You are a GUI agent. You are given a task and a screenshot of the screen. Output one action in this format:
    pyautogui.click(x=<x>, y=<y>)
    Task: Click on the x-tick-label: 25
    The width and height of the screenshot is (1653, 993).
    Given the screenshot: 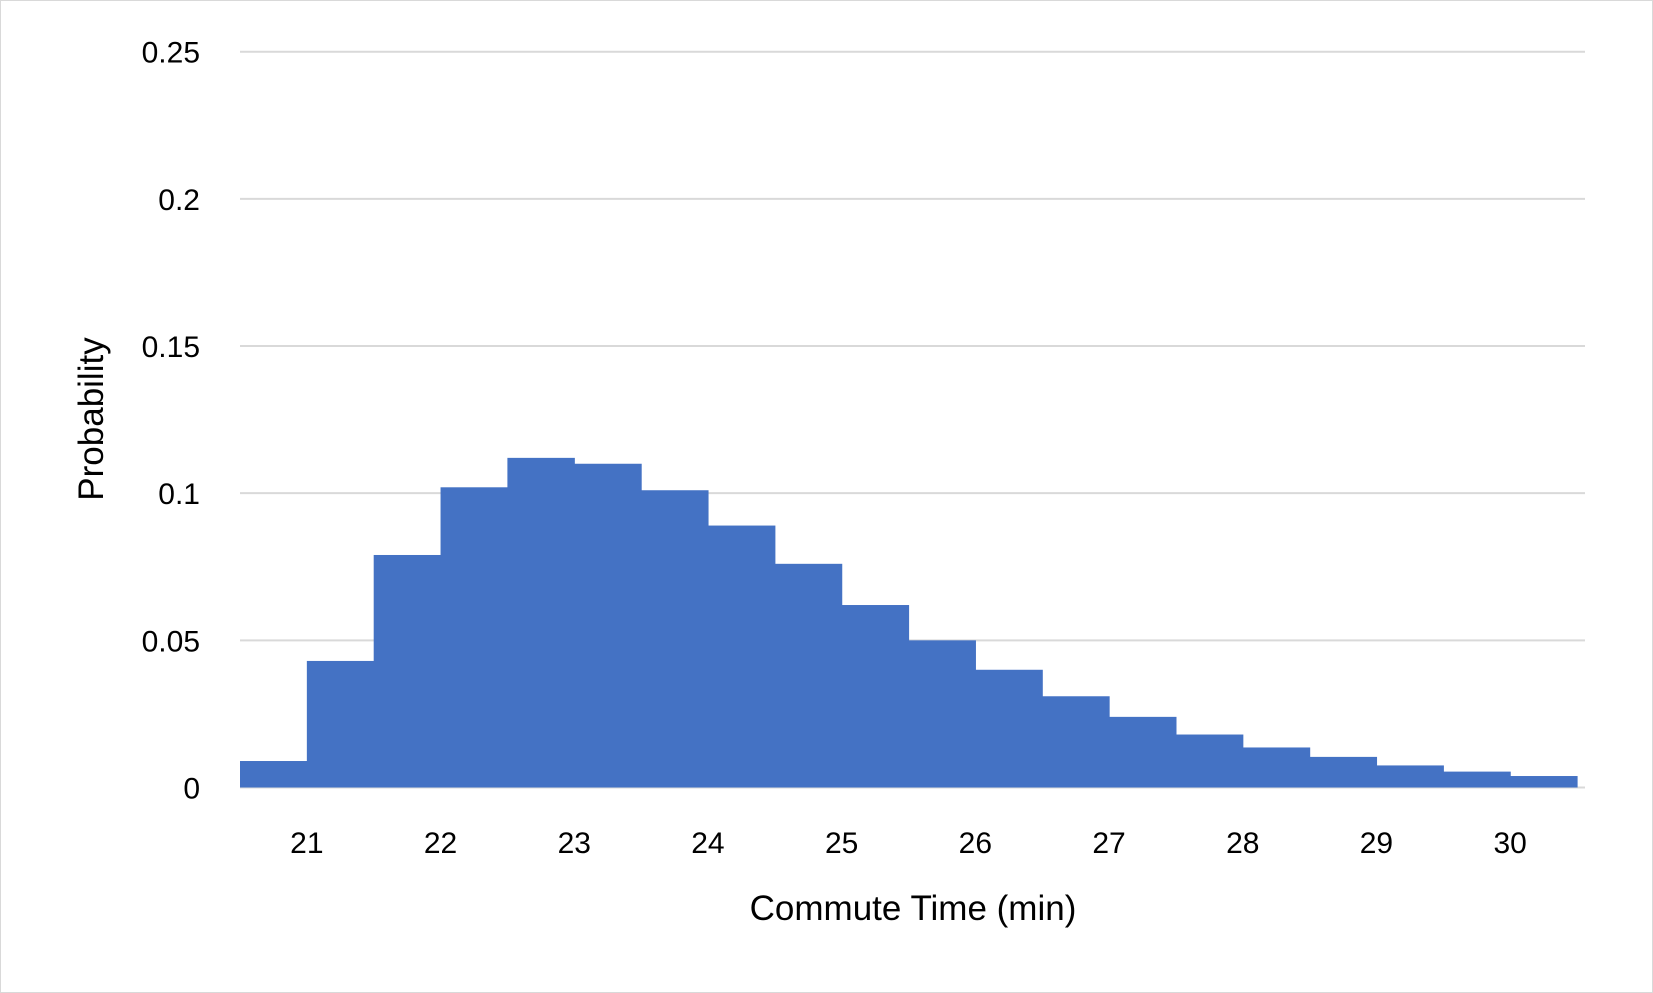 What is the action you would take?
    pyautogui.click(x=841, y=843)
    